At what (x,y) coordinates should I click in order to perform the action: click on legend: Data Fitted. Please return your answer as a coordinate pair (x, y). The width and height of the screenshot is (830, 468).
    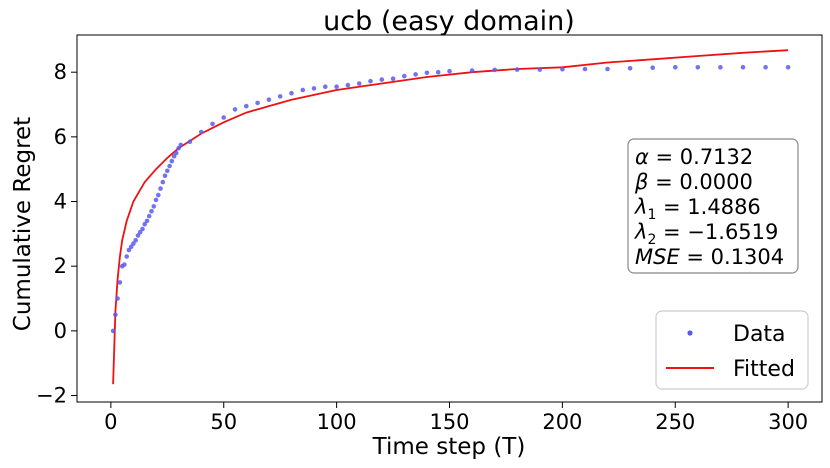
    Looking at the image, I should click on (732, 350).